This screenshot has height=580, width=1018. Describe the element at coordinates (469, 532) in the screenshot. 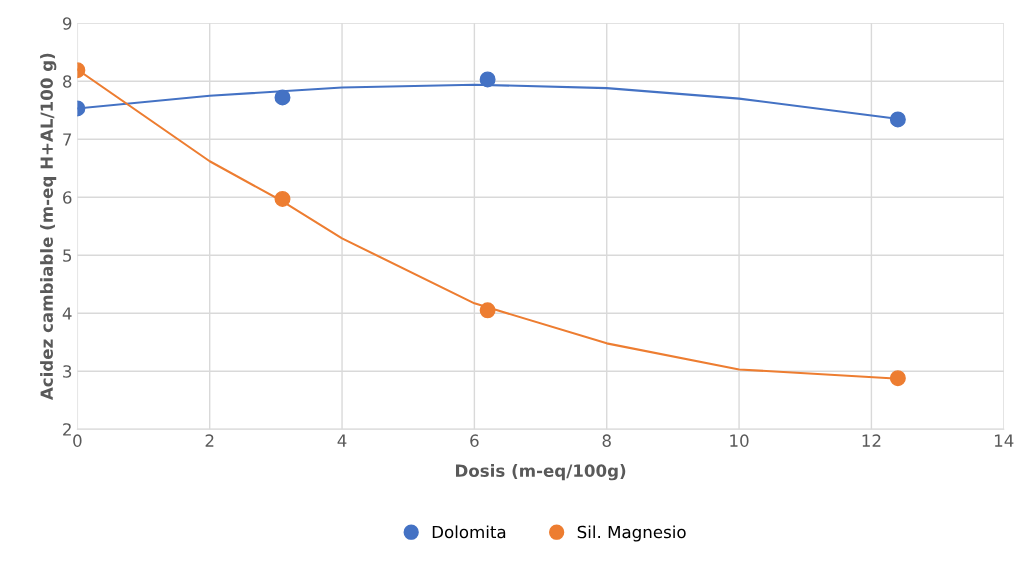

I see `legend-label: Dolomita` at that location.